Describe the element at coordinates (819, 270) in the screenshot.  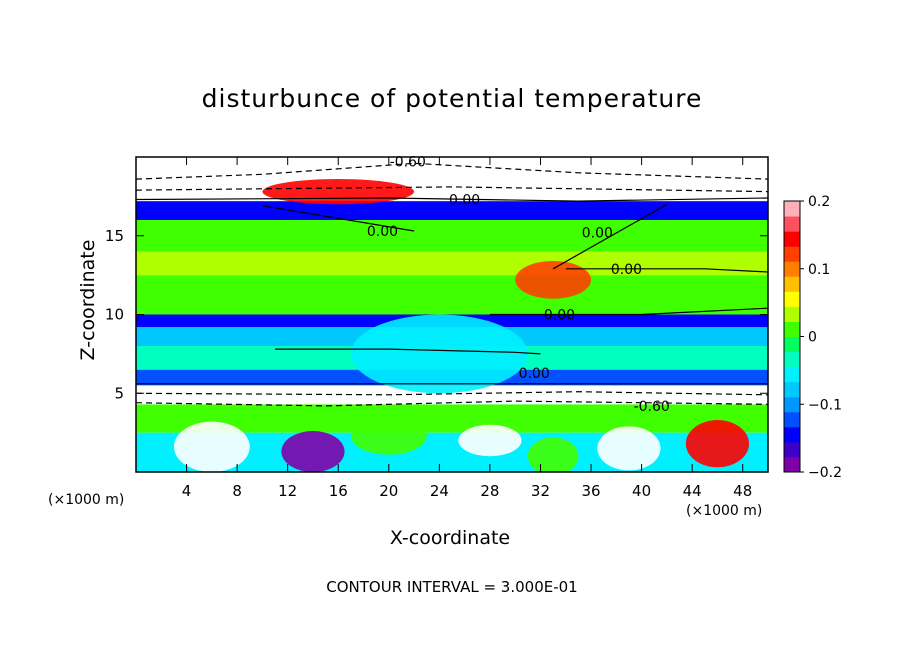
I see `colorbar-tick-label: 0.1` at that location.